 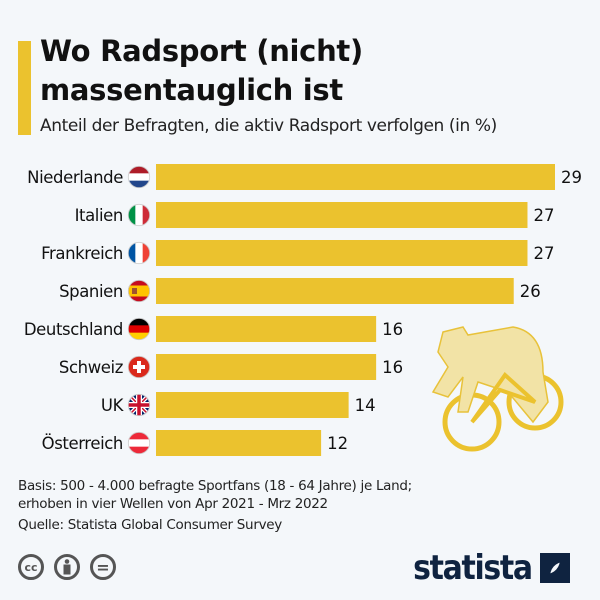 I want to click on attribution-icon, so click(x=67, y=567).